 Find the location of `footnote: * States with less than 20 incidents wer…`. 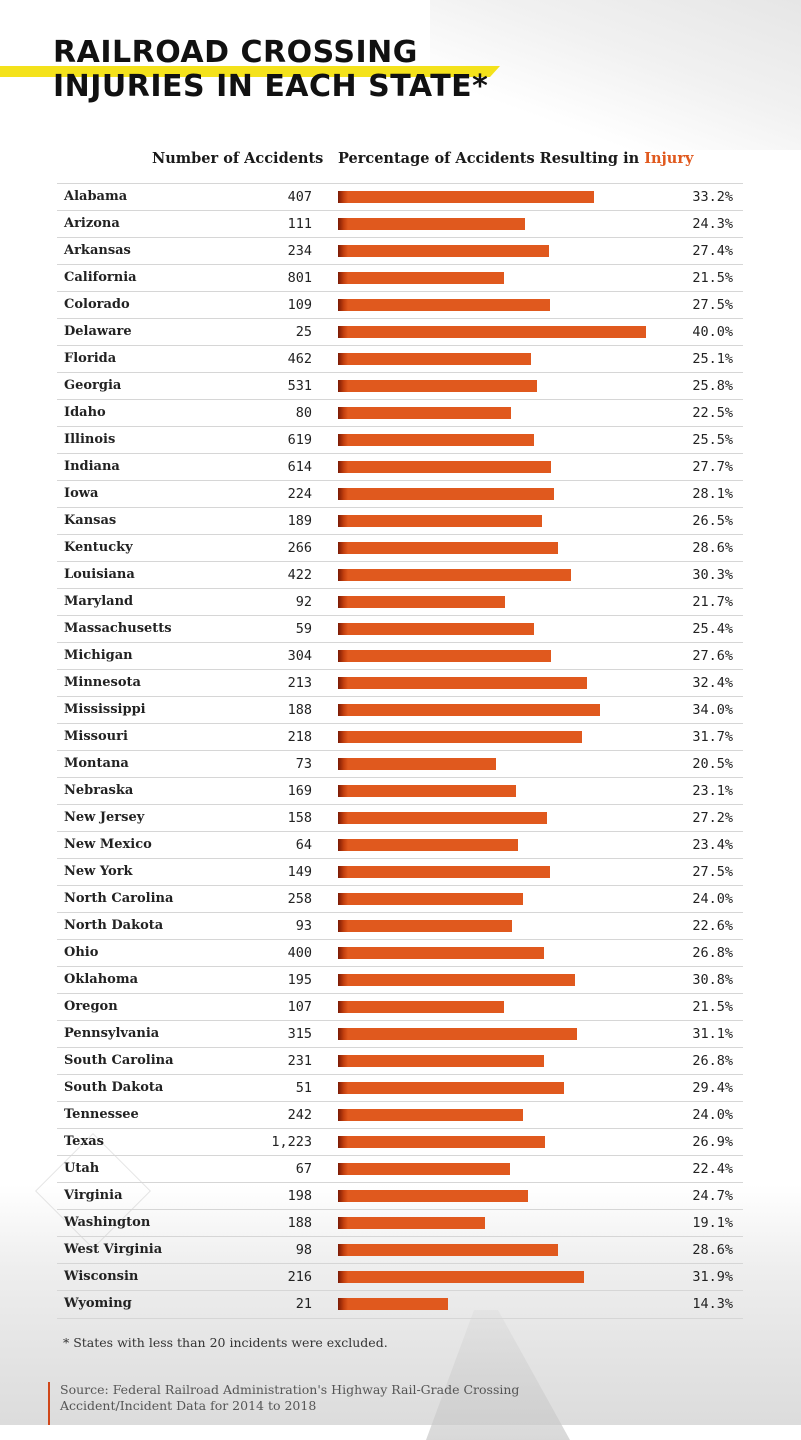

footnote: * States with less than 20 incidents wer… is located at coordinates (225, 1342).